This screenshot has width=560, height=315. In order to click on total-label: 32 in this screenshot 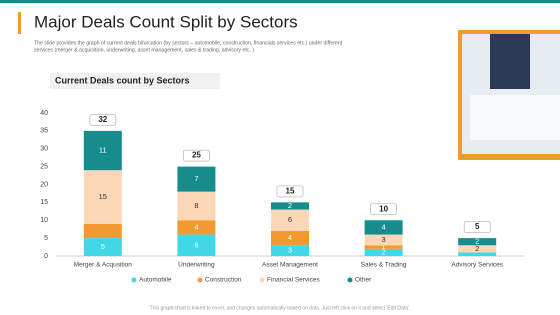, I will do `click(102, 119)`.